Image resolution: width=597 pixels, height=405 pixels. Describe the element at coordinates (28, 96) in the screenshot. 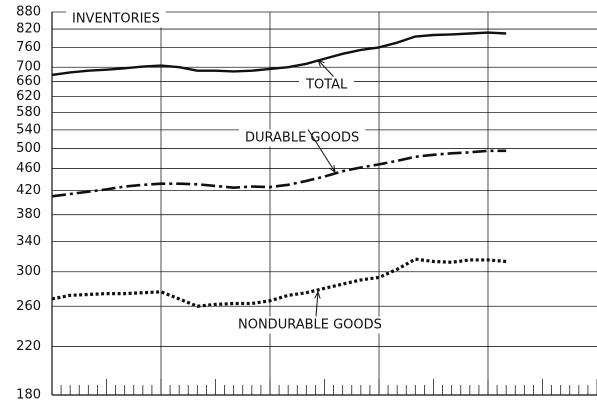

I see `y-tick-label: 620` at that location.